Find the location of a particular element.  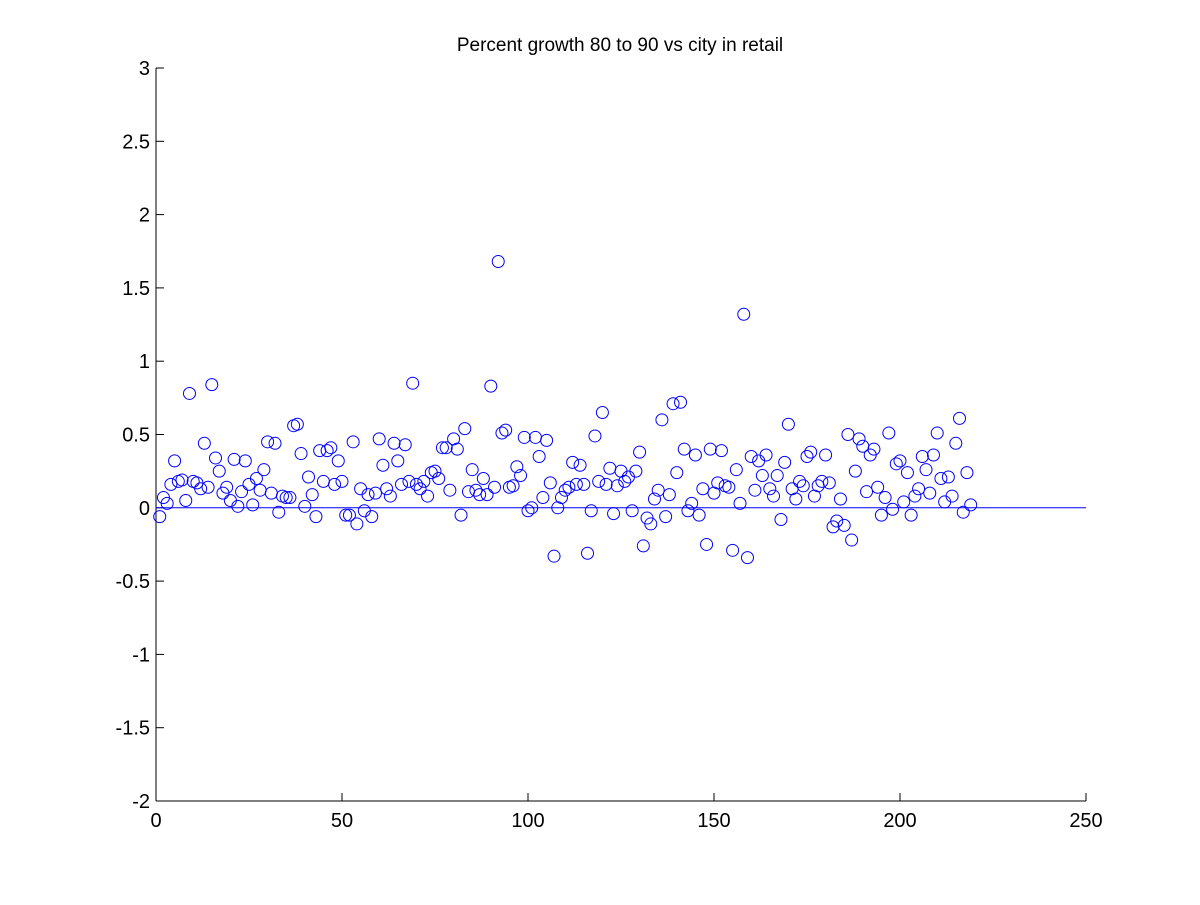

y-tick-label: 3 is located at coordinates (144, 69).